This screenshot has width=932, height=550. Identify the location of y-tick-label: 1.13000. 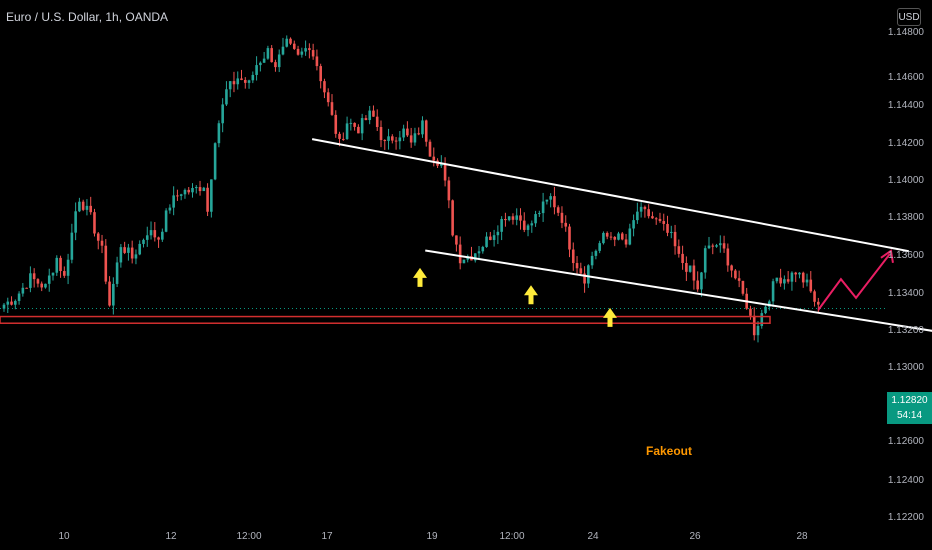
(906, 367).